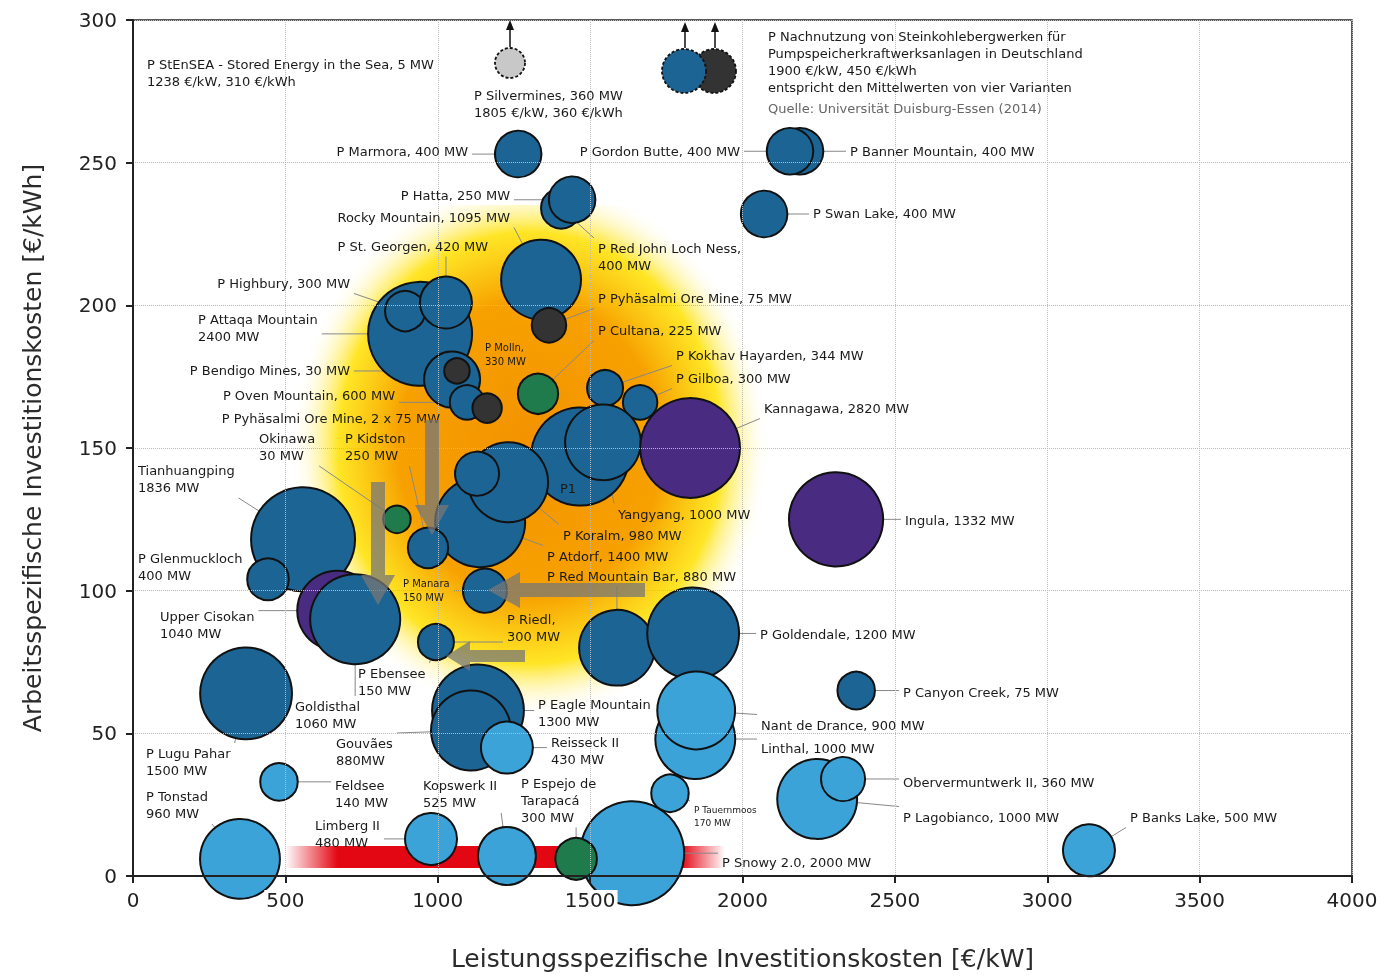 This screenshot has width=1388, height=980. I want to click on annotation: Obervermuntwerk II, 360 MW, so click(999, 782).